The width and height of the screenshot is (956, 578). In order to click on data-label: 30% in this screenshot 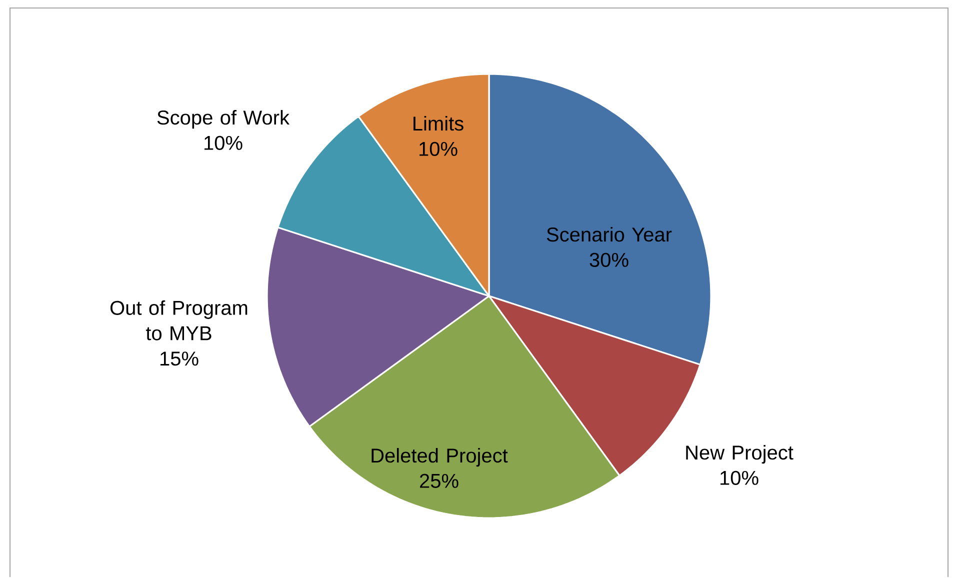, I will do `click(609, 260)`.